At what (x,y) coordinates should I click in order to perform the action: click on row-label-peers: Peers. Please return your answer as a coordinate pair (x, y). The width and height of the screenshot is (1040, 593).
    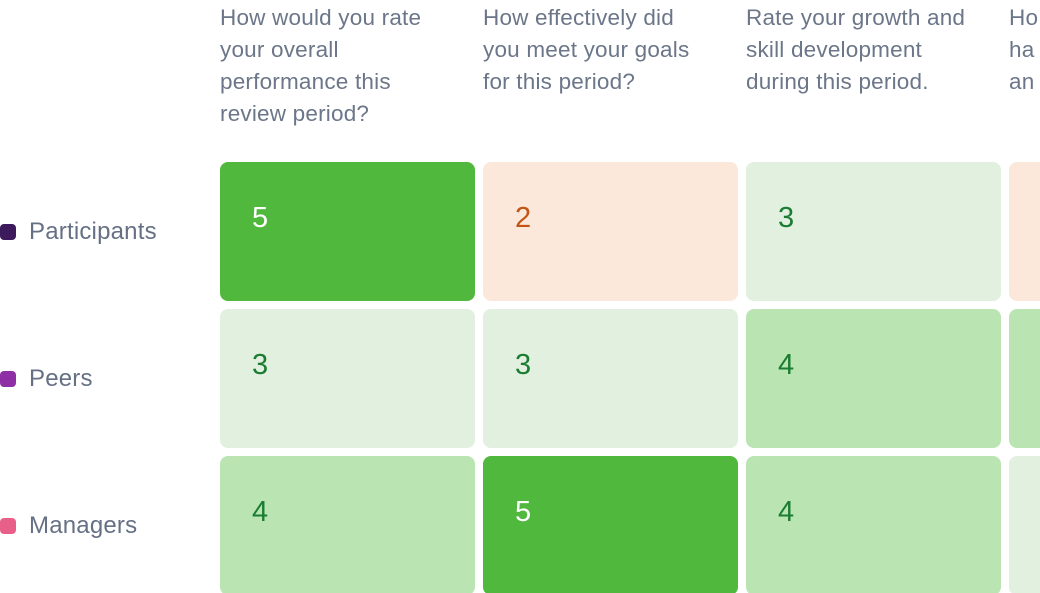
    Looking at the image, I should click on (46, 379).